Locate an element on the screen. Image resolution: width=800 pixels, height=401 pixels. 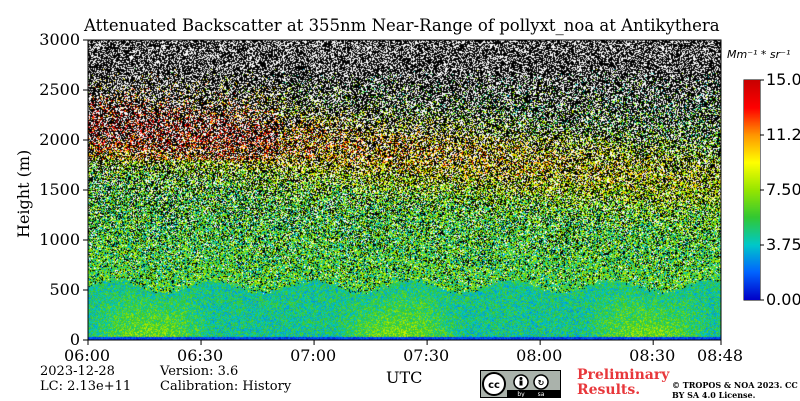
sa-share-icon is located at coordinates (541, 382).